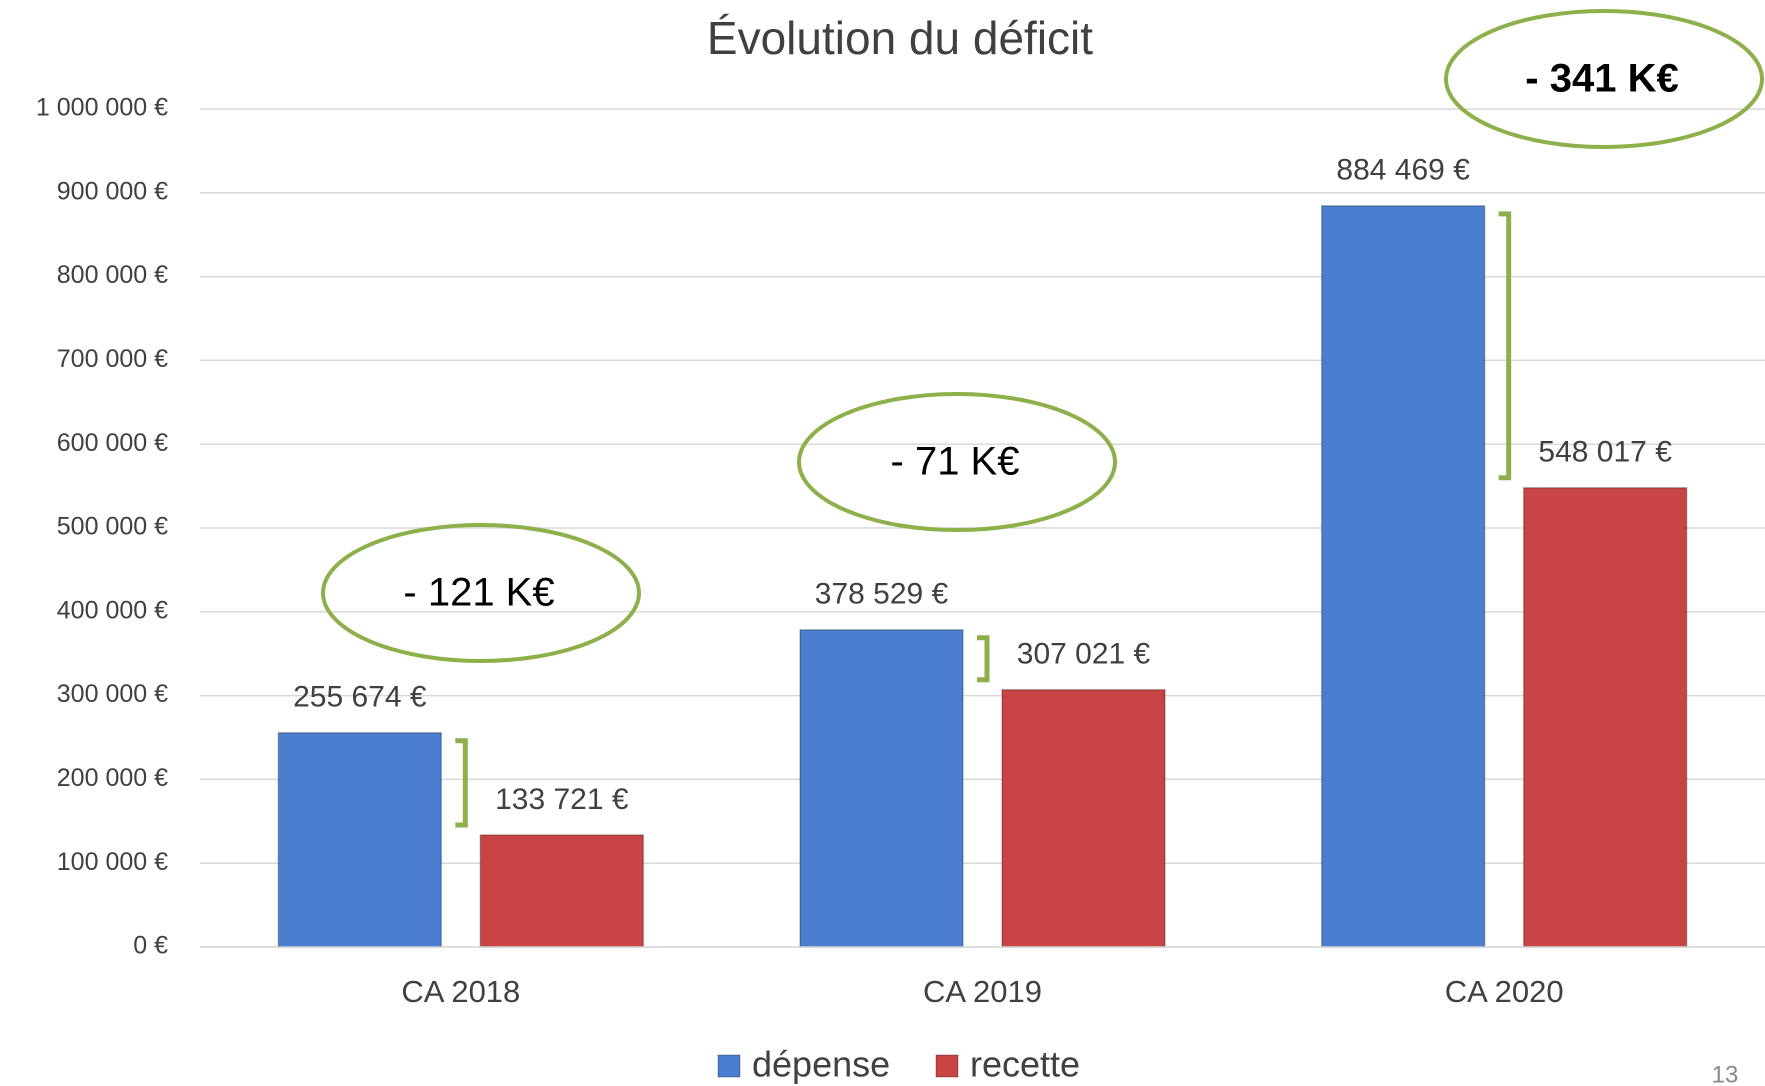 This screenshot has width=1765, height=1086. Describe the element at coordinates (821, 1064) in the screenshot. I see `legend-label: dépense` at that location.